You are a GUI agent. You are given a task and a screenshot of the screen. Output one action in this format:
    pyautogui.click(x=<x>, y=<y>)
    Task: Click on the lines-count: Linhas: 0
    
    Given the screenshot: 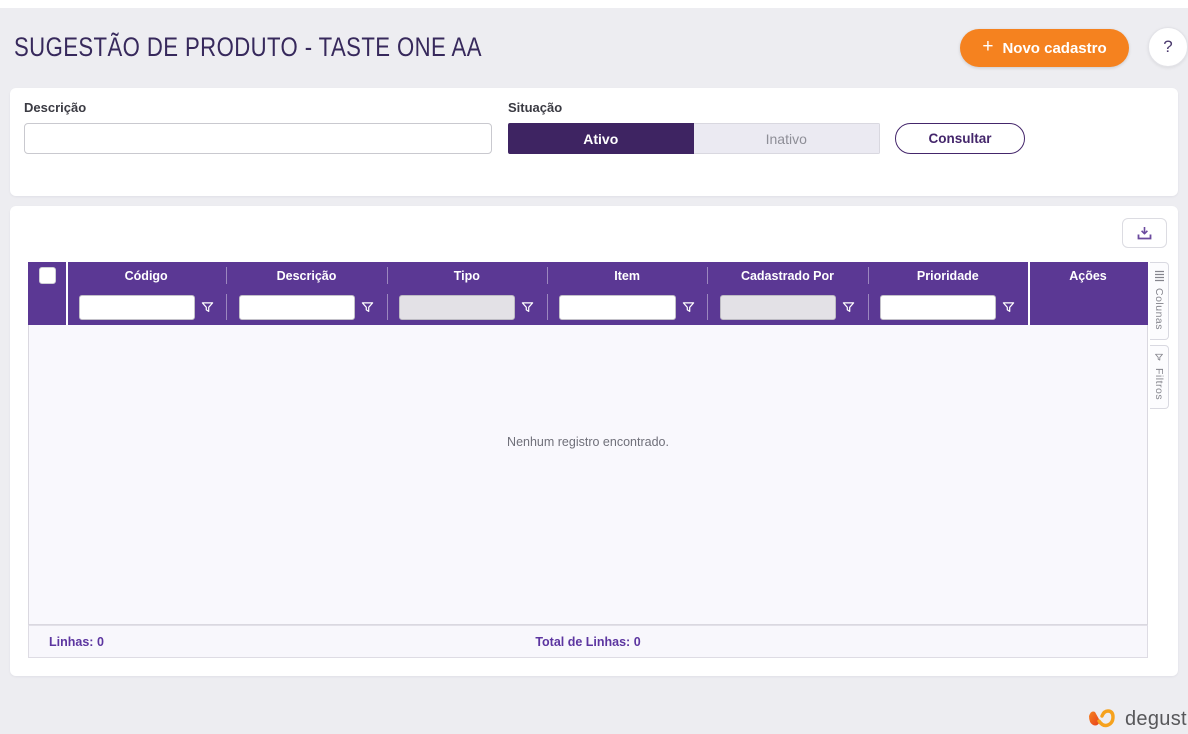 What is the action you would take?
    pyautogui.click(x=76, y=641)
    